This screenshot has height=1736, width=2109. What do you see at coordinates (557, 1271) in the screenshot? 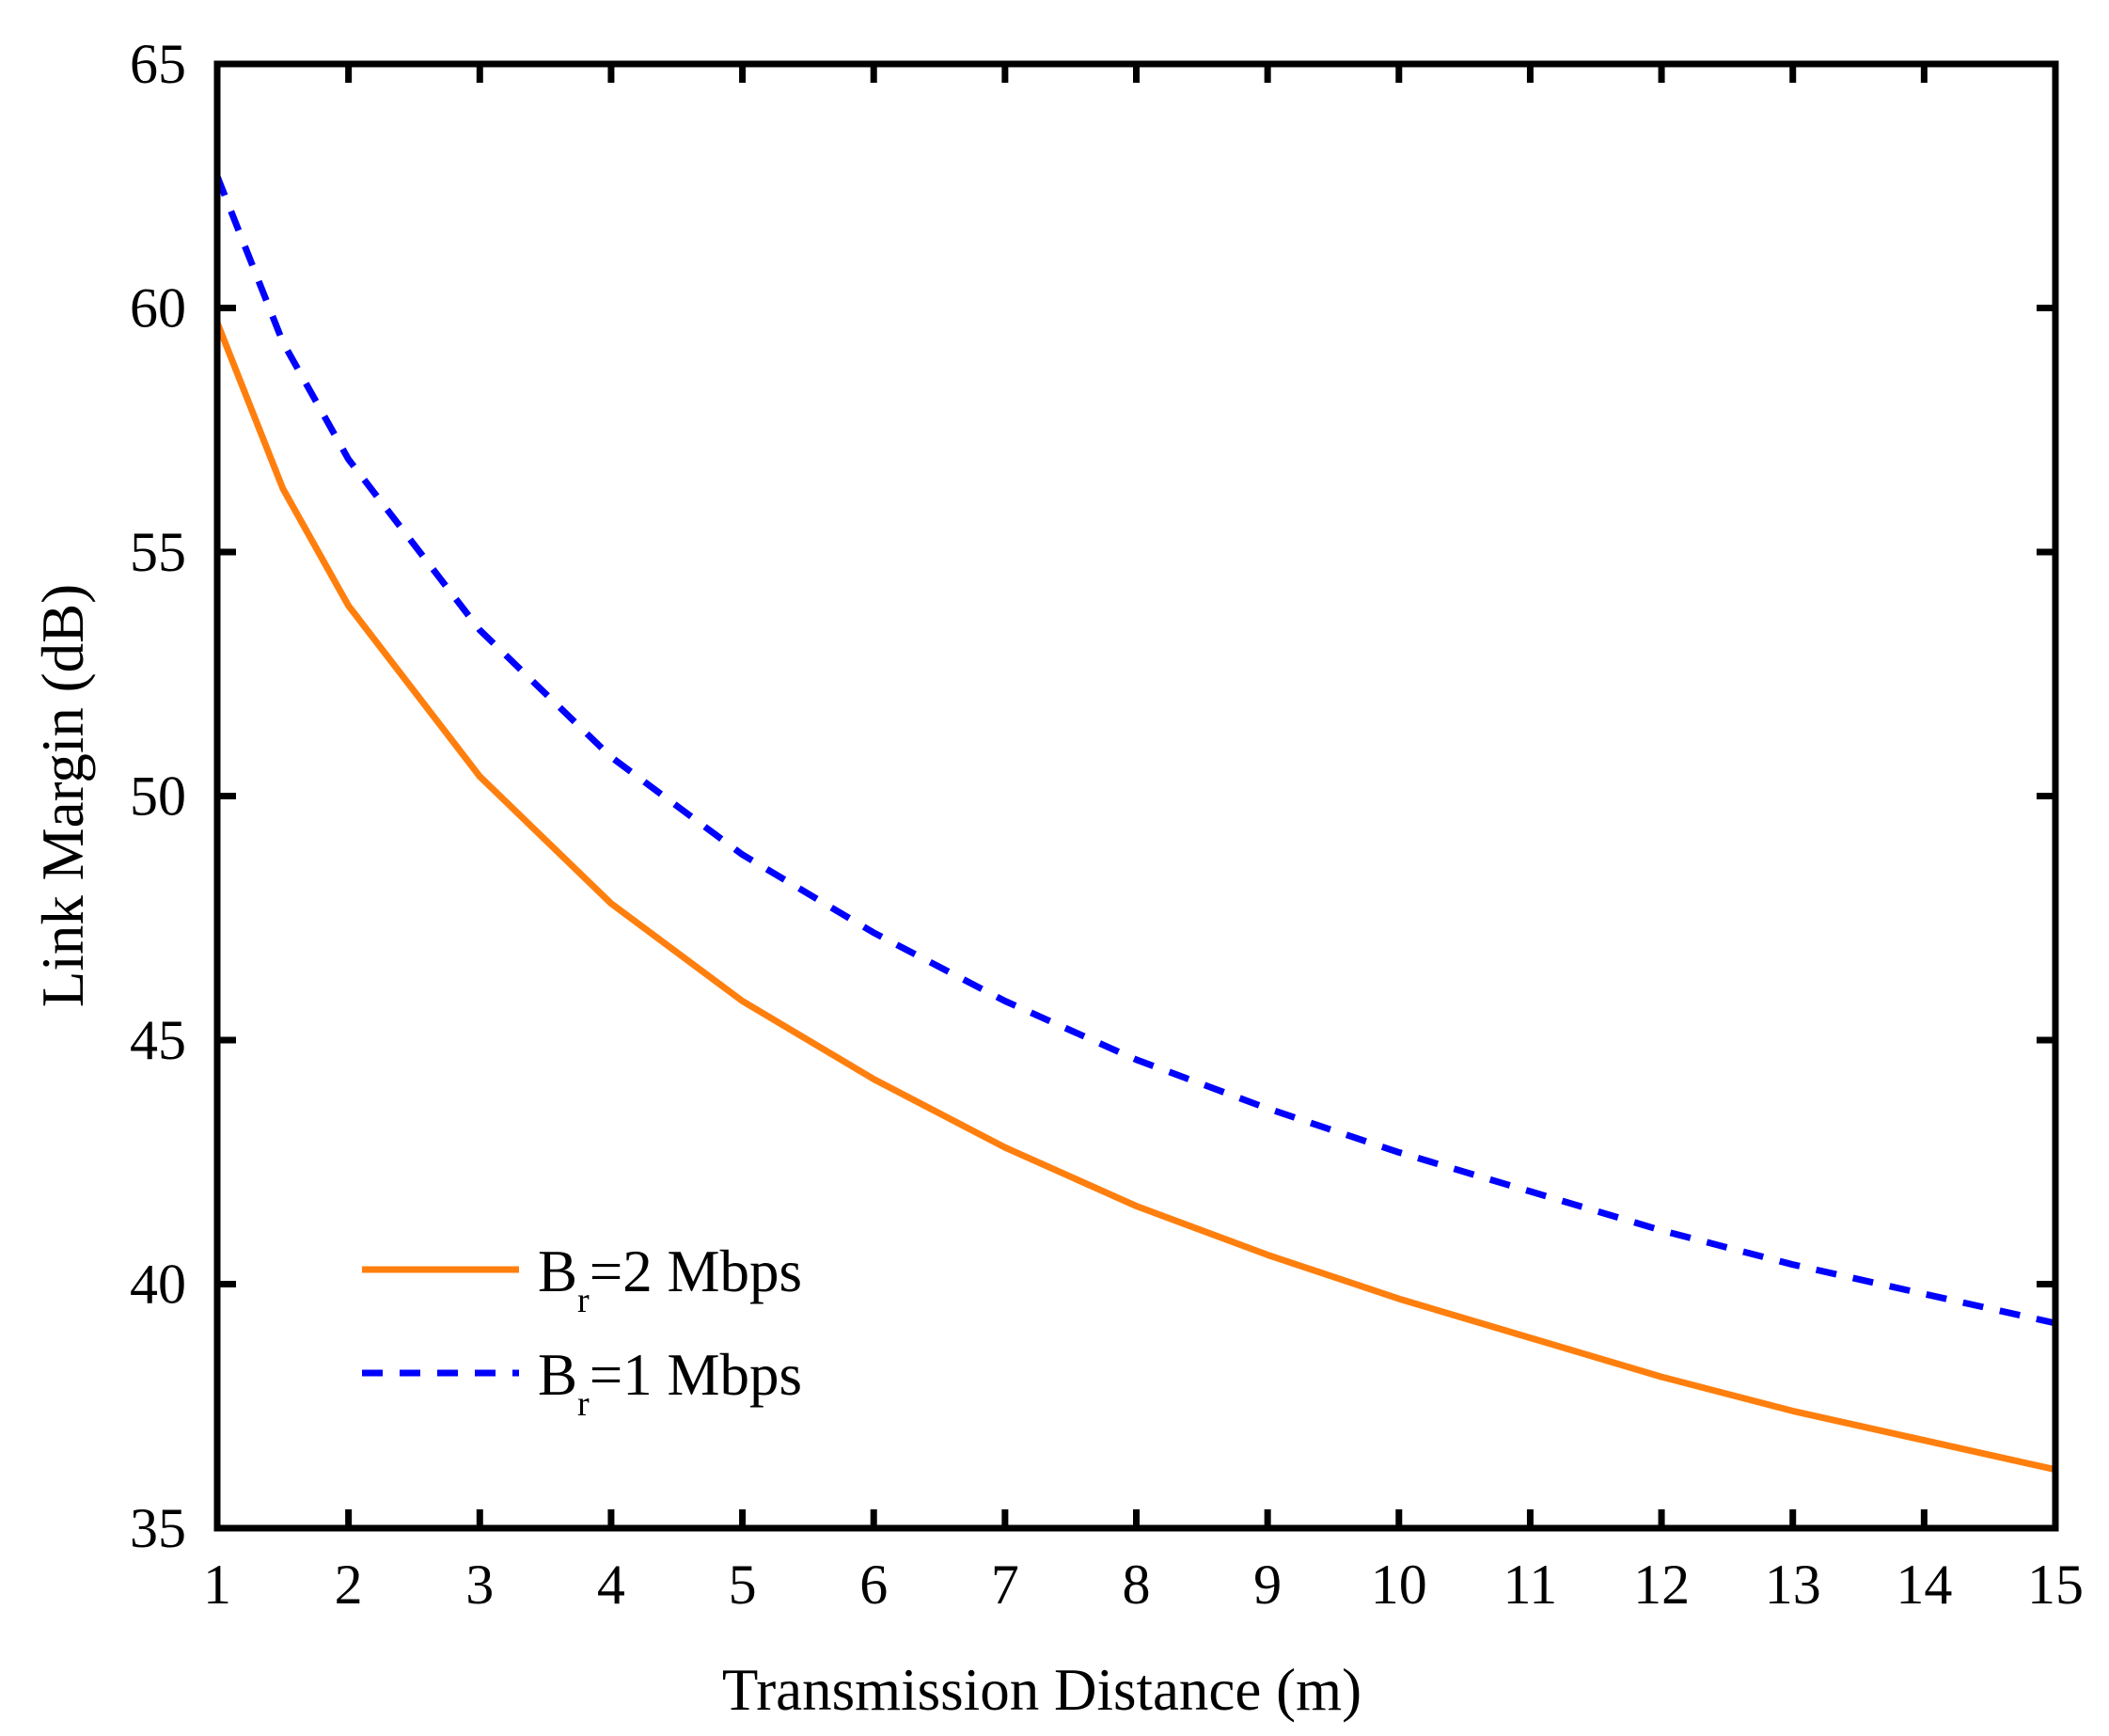
I see `legend-label-2mbps-base: B` at bounding box center [557, 1271].